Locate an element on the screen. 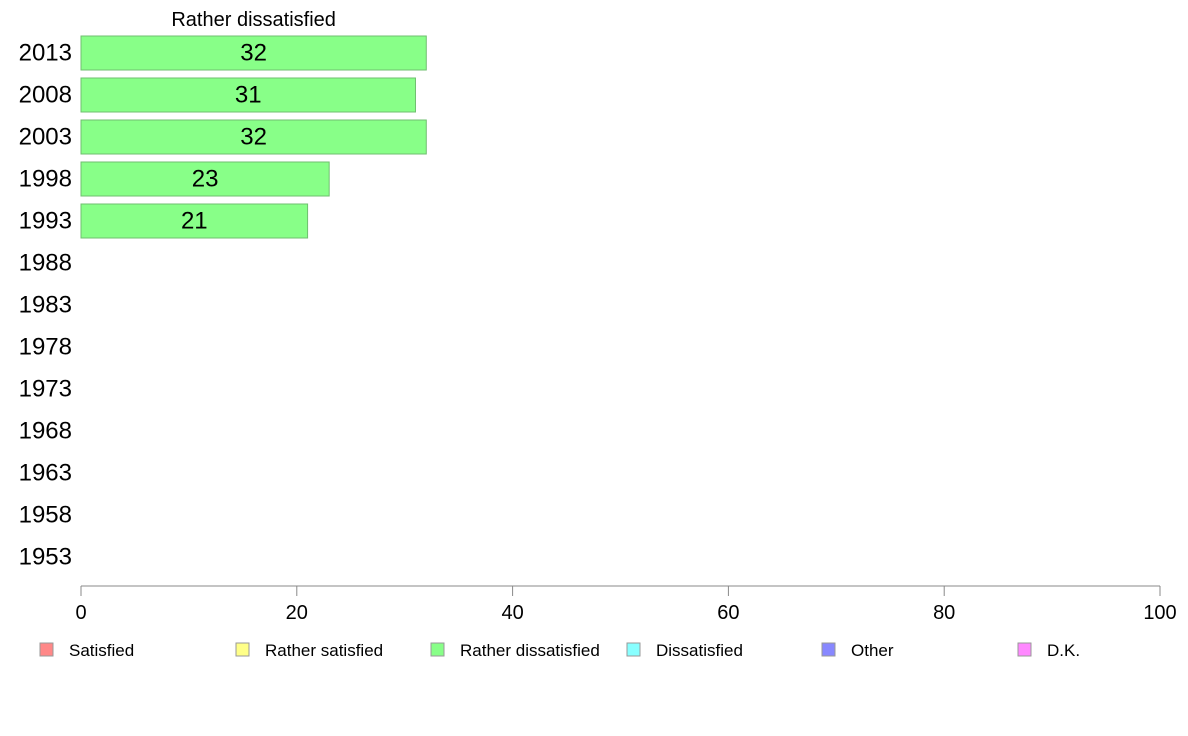 This screenshot has width=1188, height=736. legend-label: Other is located at coordinates (872, 650).